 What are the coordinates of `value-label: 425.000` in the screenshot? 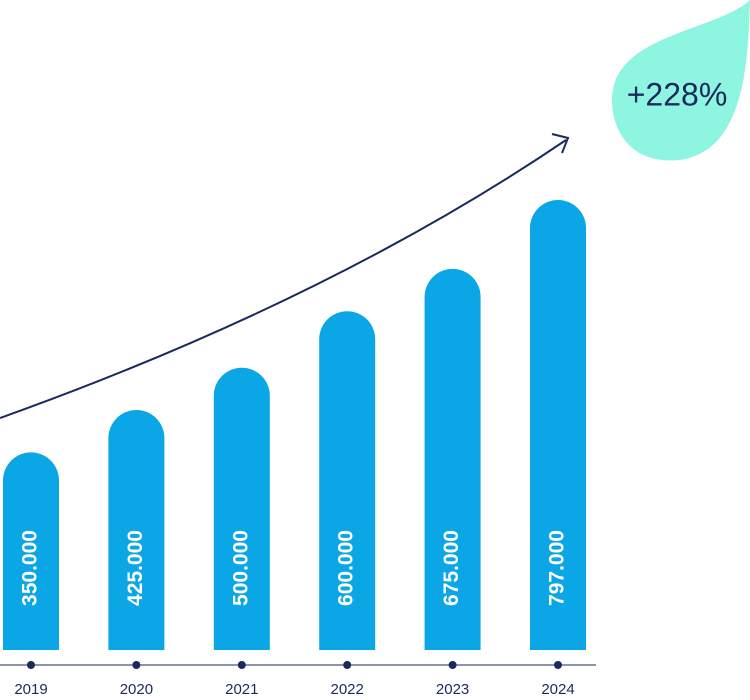 It's located at (135, 568).